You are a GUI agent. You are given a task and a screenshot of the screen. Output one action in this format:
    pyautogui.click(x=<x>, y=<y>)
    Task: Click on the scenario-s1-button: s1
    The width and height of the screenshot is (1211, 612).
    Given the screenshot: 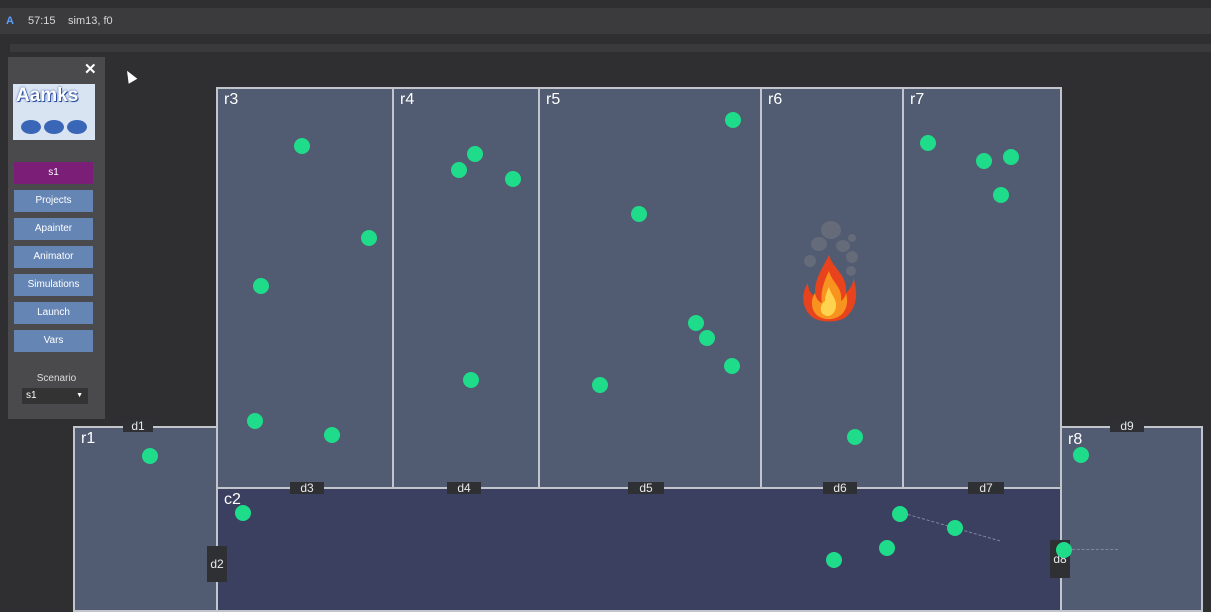 What is the action you would take?
    pyautogui.click(x=53, y=173)
    